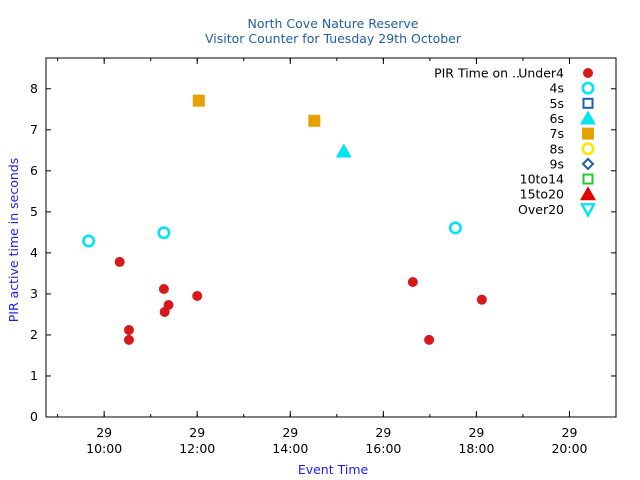 The height and width of the screenshot is (480, 640). What do you see at coordinates (542, 194) in the screenshot?
I see `legend-label: 15to20` at bounding box center [542, 194].